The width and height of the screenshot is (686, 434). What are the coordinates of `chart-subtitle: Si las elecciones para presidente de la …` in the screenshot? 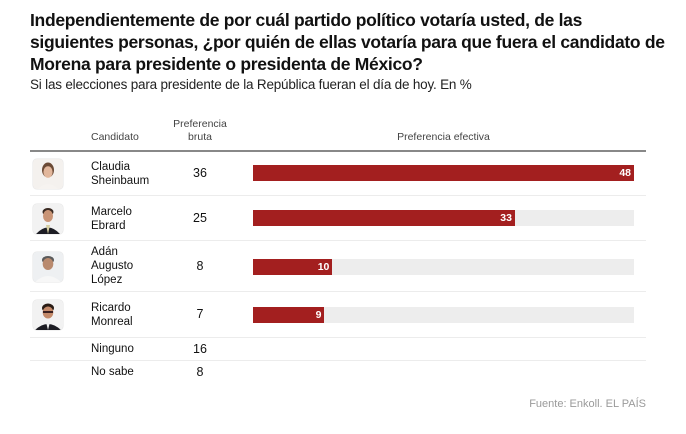 It's located at (251, 84).